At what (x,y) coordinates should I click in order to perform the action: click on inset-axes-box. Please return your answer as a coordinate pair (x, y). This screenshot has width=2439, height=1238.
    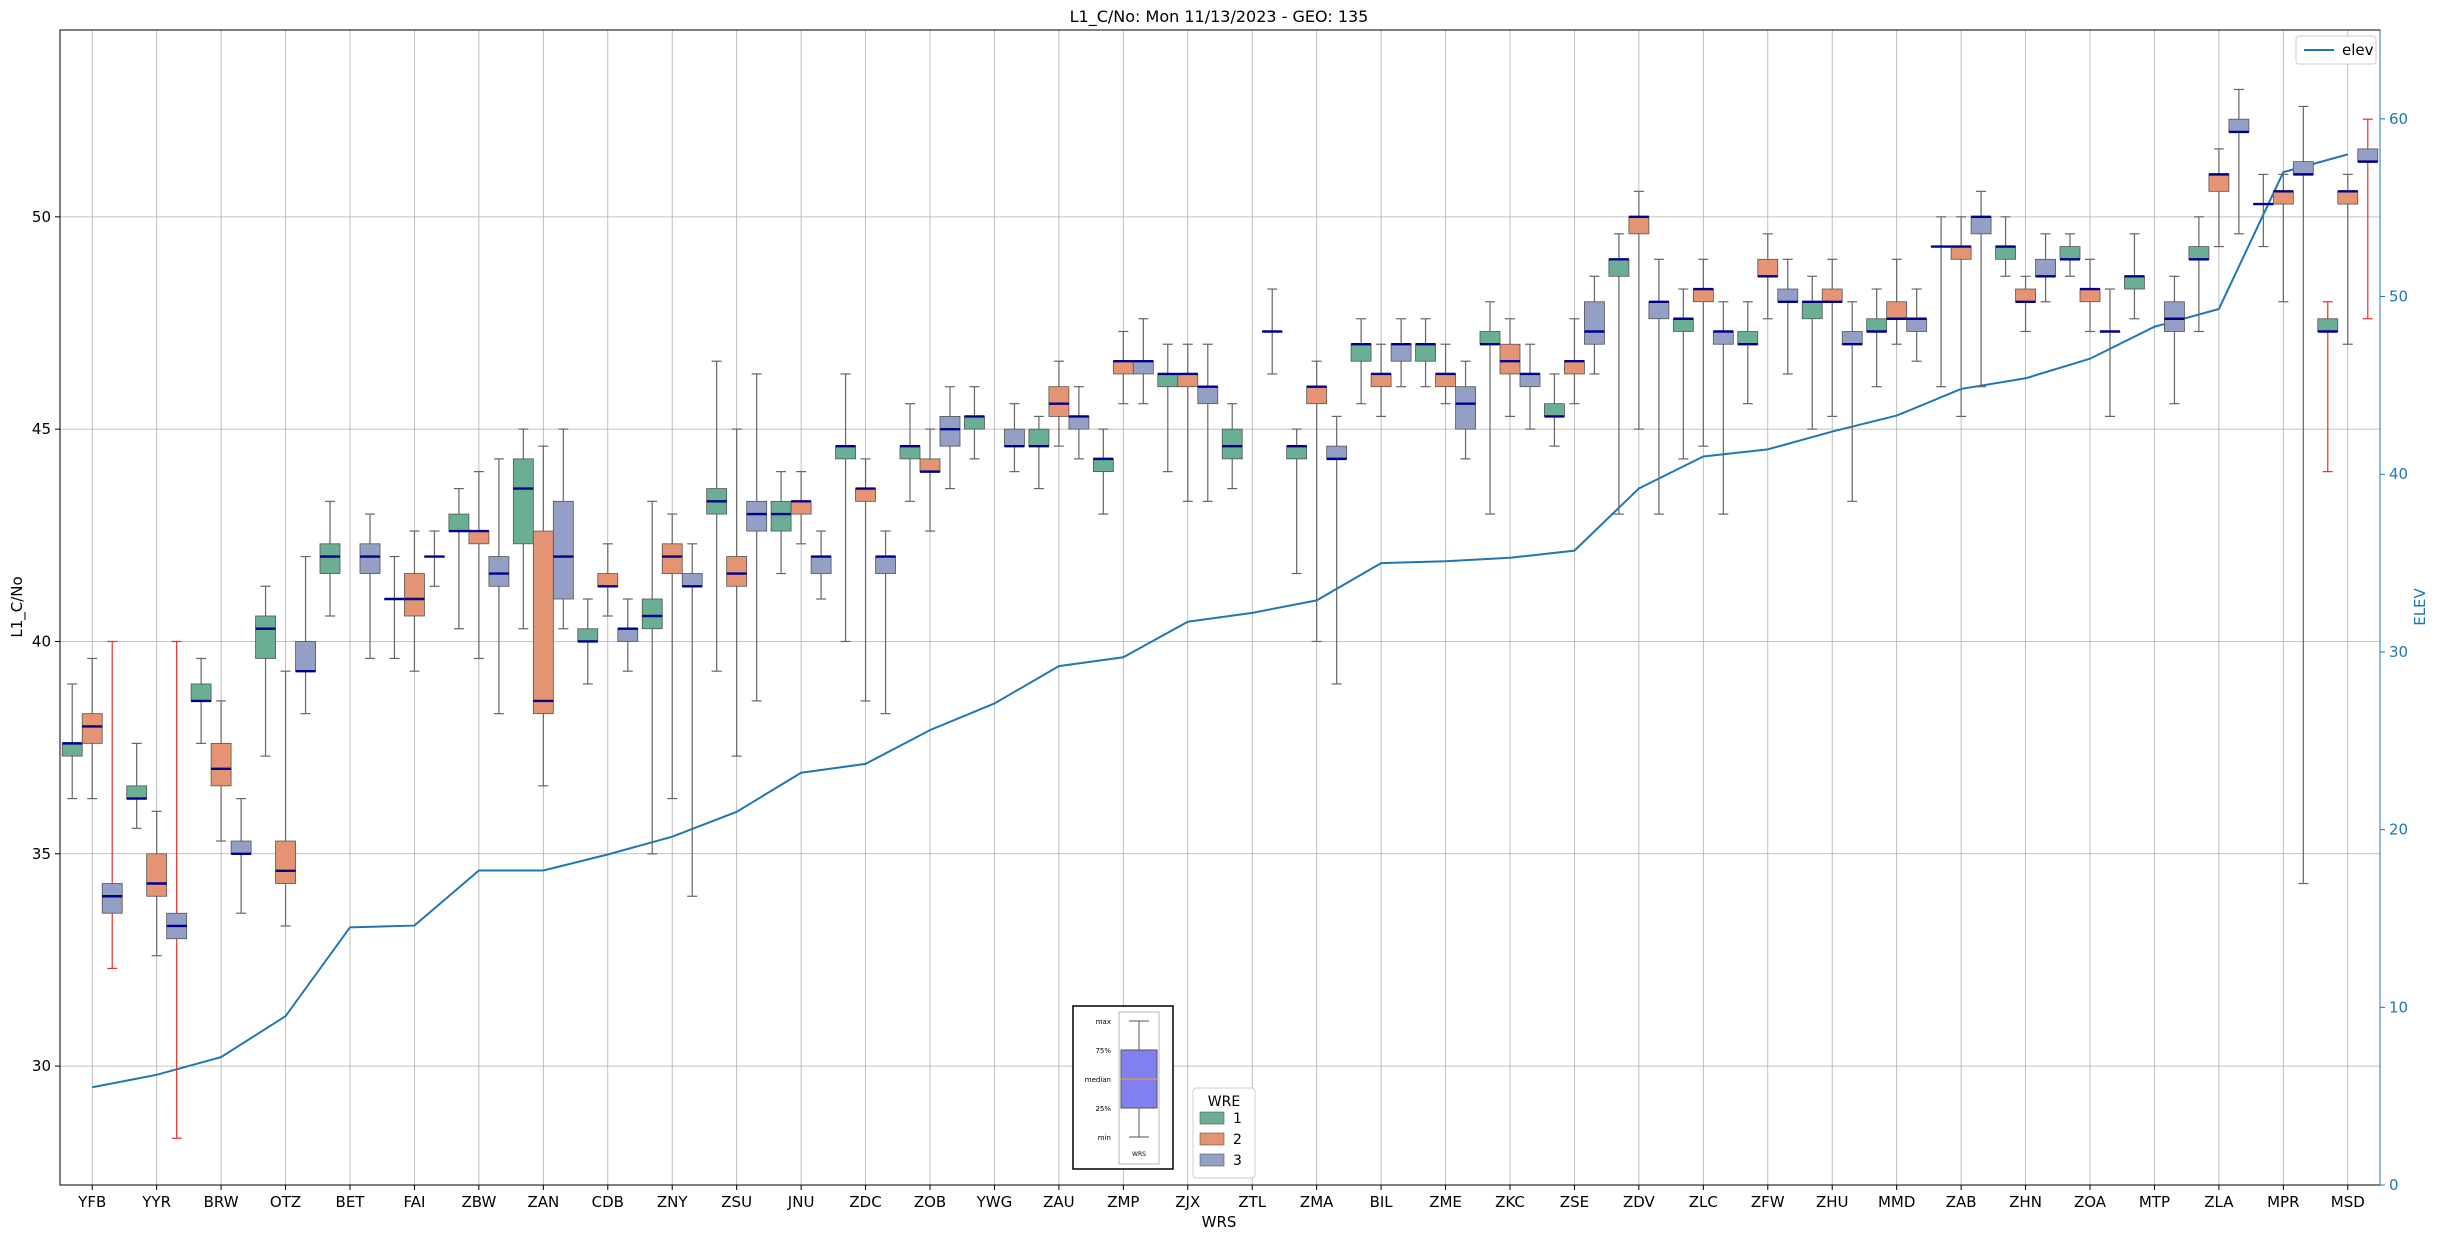
    Looking at the image, I should click on (1139, 1088).